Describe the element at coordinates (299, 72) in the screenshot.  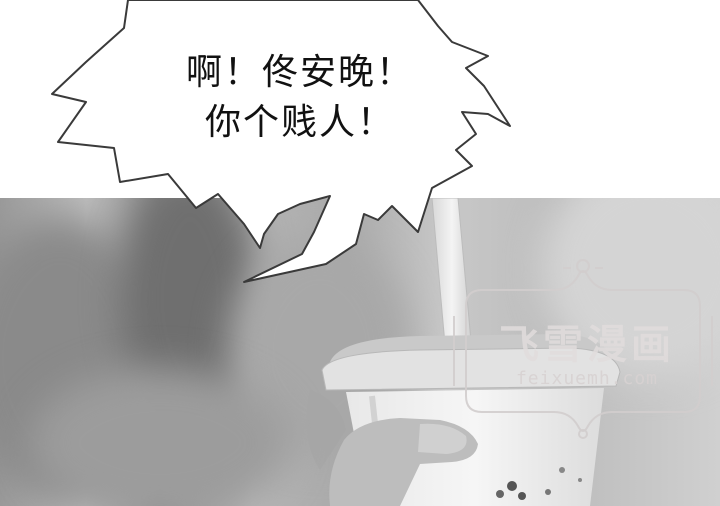
I see `speech-line-1: 啊！佟安晚！` at that location.